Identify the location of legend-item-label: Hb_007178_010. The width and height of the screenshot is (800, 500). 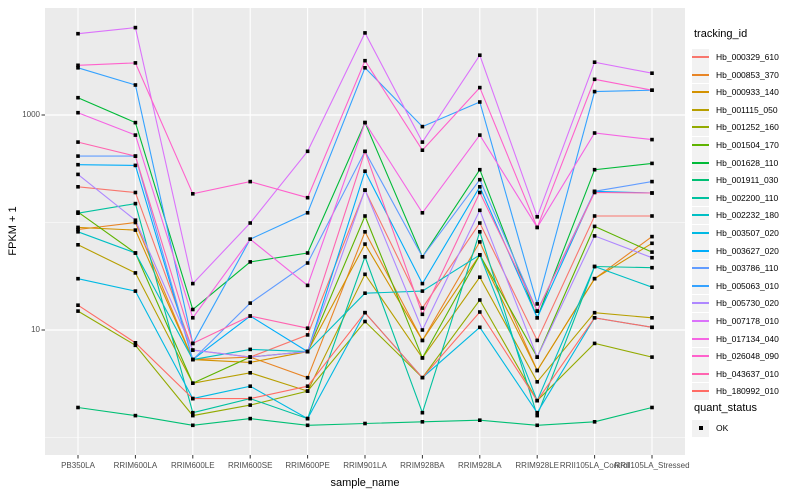
(747, 321).